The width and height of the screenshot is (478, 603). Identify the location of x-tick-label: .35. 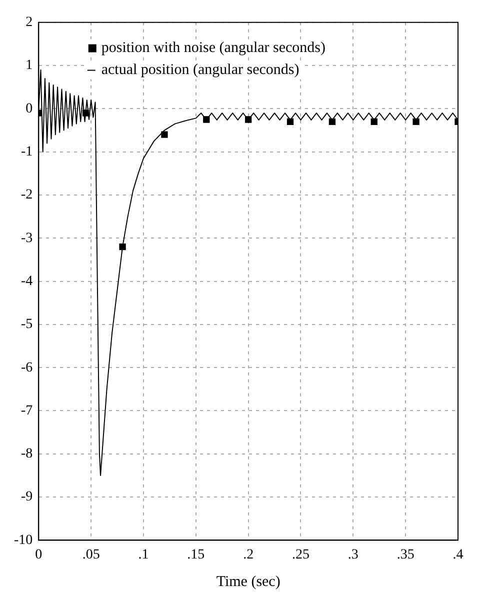
(405, 554).